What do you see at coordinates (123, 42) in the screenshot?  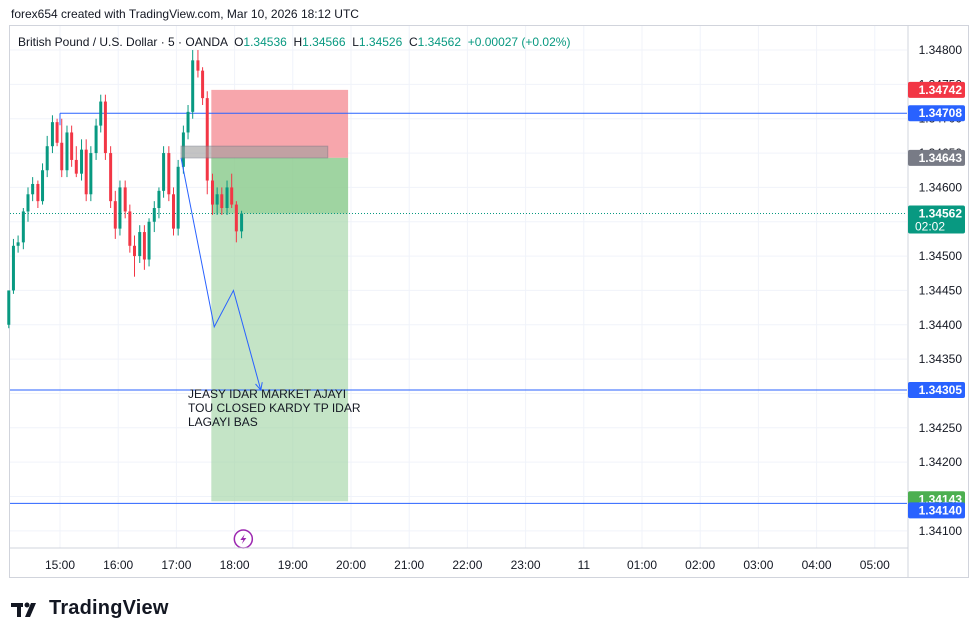 I see `symbol-name: British Pound / U.S. Dollar · 5 · OANDA` at bounding box center [123, 42].